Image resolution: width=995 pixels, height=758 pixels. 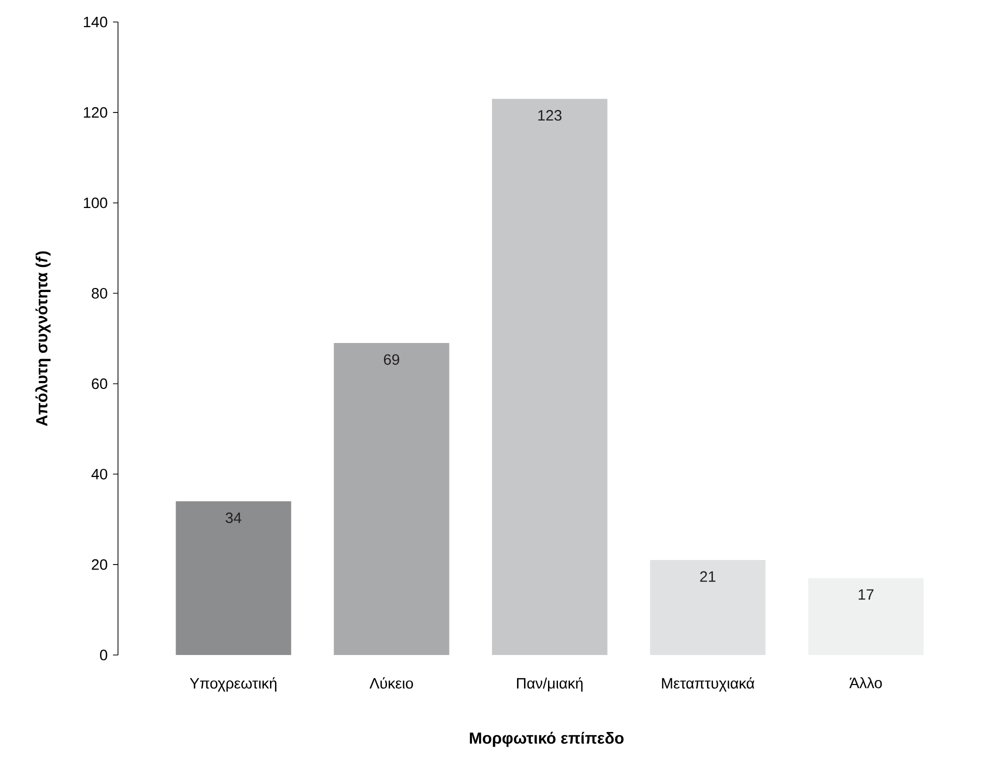 What do you see at coordinates (233, 684) in the screenshot?
I see `x-tick-label: Υποχρεωτική` at bounding box center [233, 684].